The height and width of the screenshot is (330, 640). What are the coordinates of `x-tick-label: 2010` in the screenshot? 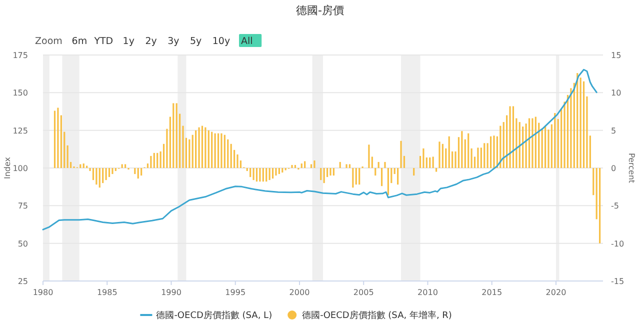 It's located at (428, 292).